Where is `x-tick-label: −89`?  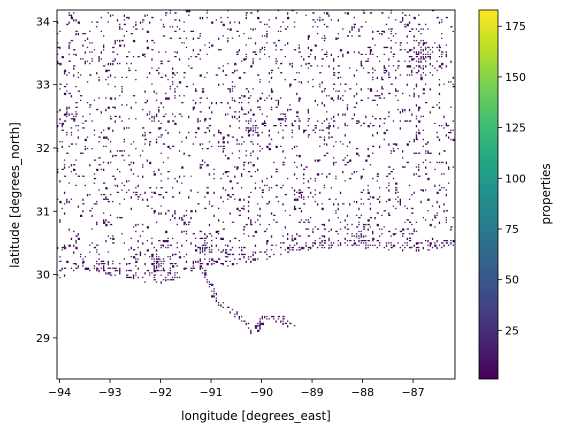 x-tick-label: −89 is located at coordinates (311, 392).